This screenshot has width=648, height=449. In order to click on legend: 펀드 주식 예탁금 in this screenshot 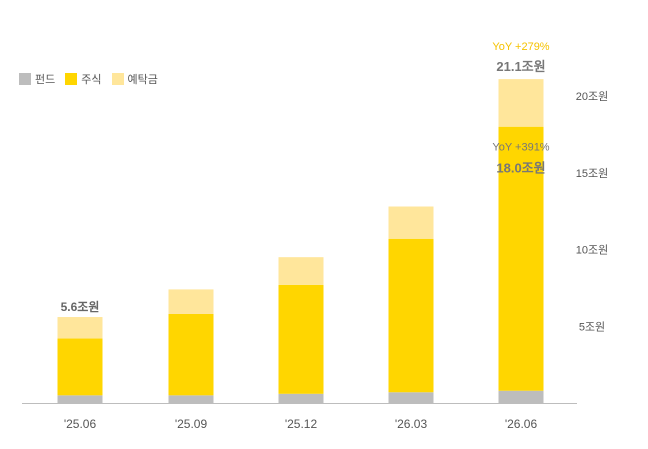, I will do `click(93, 79)`.